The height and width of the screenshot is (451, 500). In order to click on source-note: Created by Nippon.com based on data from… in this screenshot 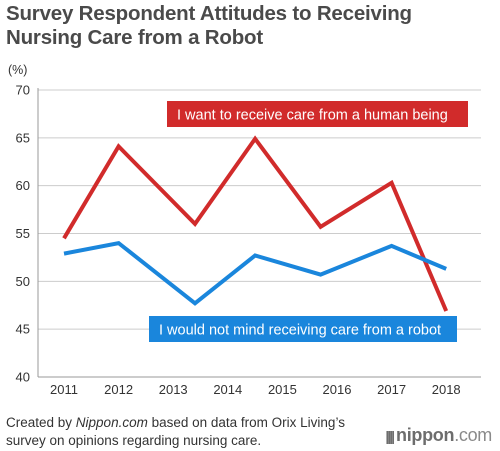, I will do `click(175, 432)`.